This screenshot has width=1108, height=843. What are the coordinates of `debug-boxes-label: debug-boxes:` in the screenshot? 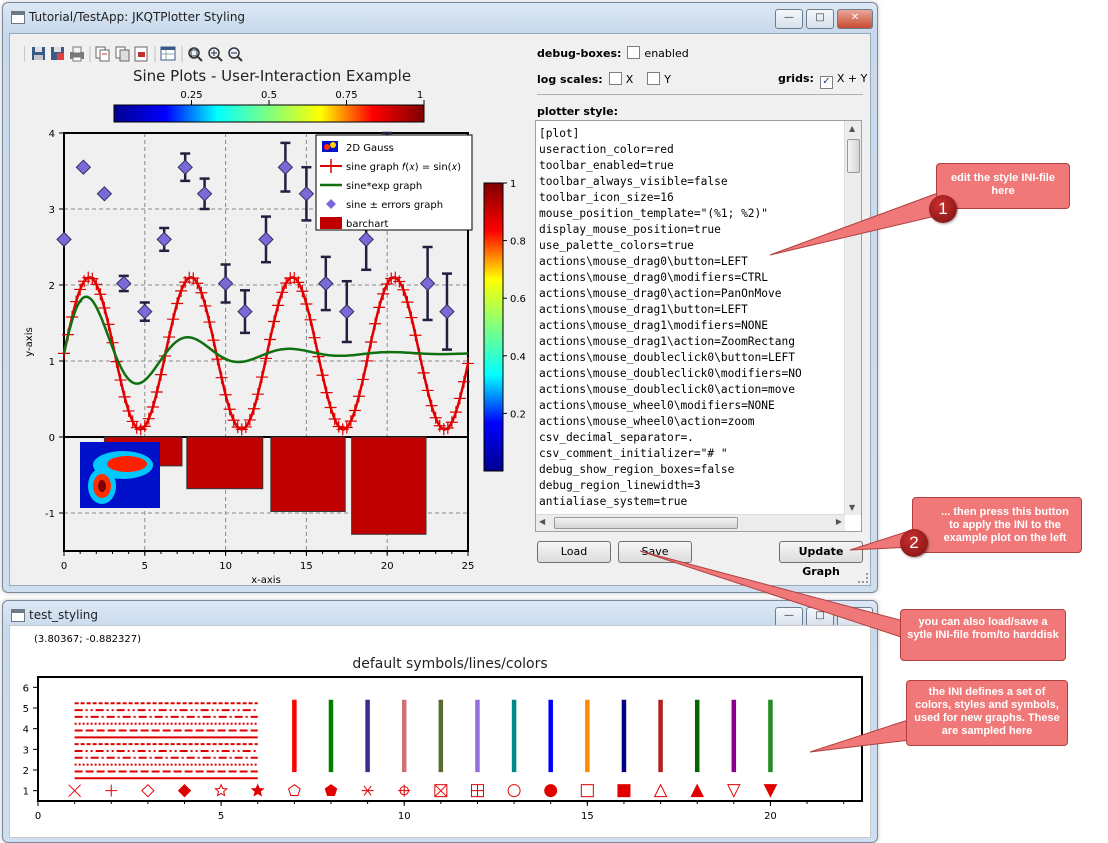 It's located at (579, 53).